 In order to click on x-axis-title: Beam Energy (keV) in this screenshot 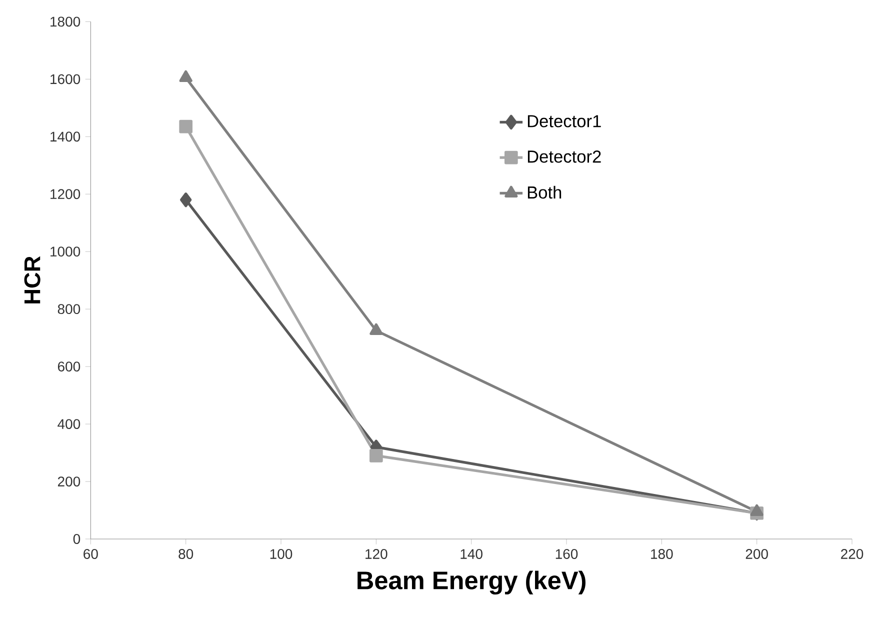, I will do `click(472, 582)`.